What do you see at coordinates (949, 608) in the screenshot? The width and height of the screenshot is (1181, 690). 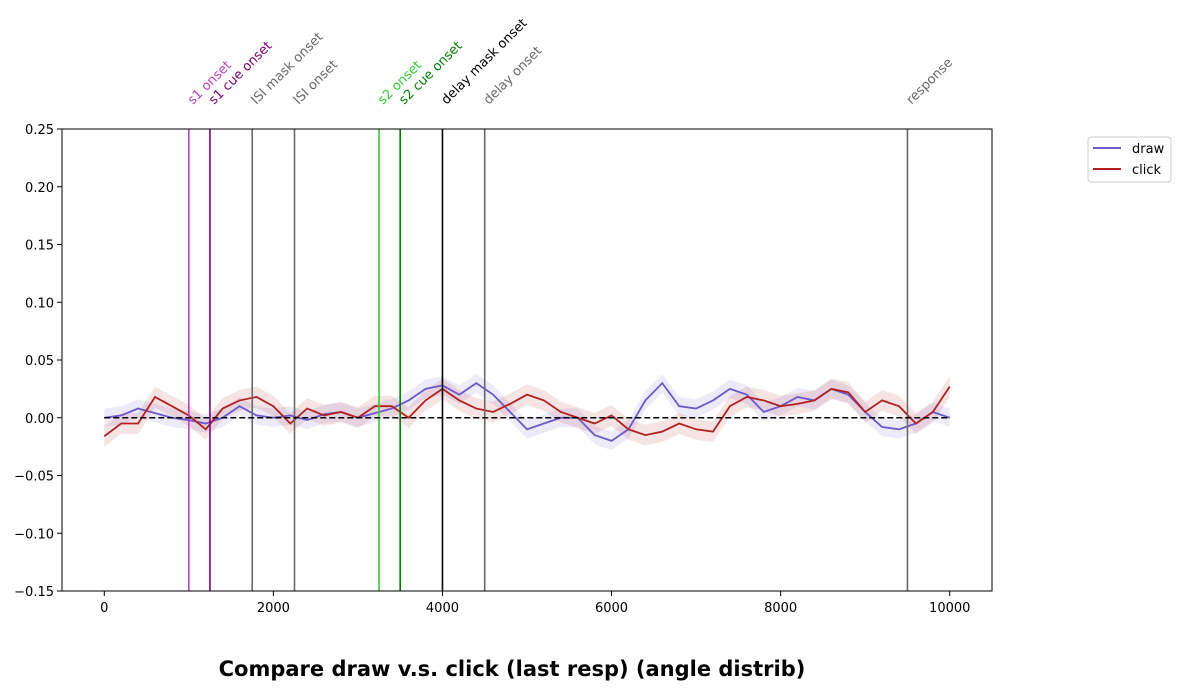 I see `x-tick-label: 10000` at bounding box center [949, 608].